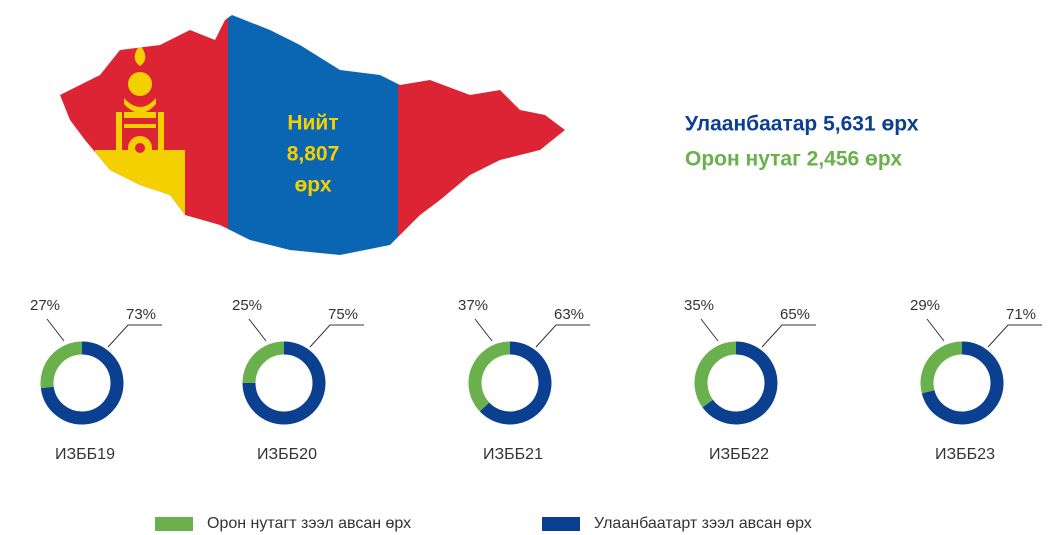  I want to click on category-label: ИЗББ19, so click(85, 454).